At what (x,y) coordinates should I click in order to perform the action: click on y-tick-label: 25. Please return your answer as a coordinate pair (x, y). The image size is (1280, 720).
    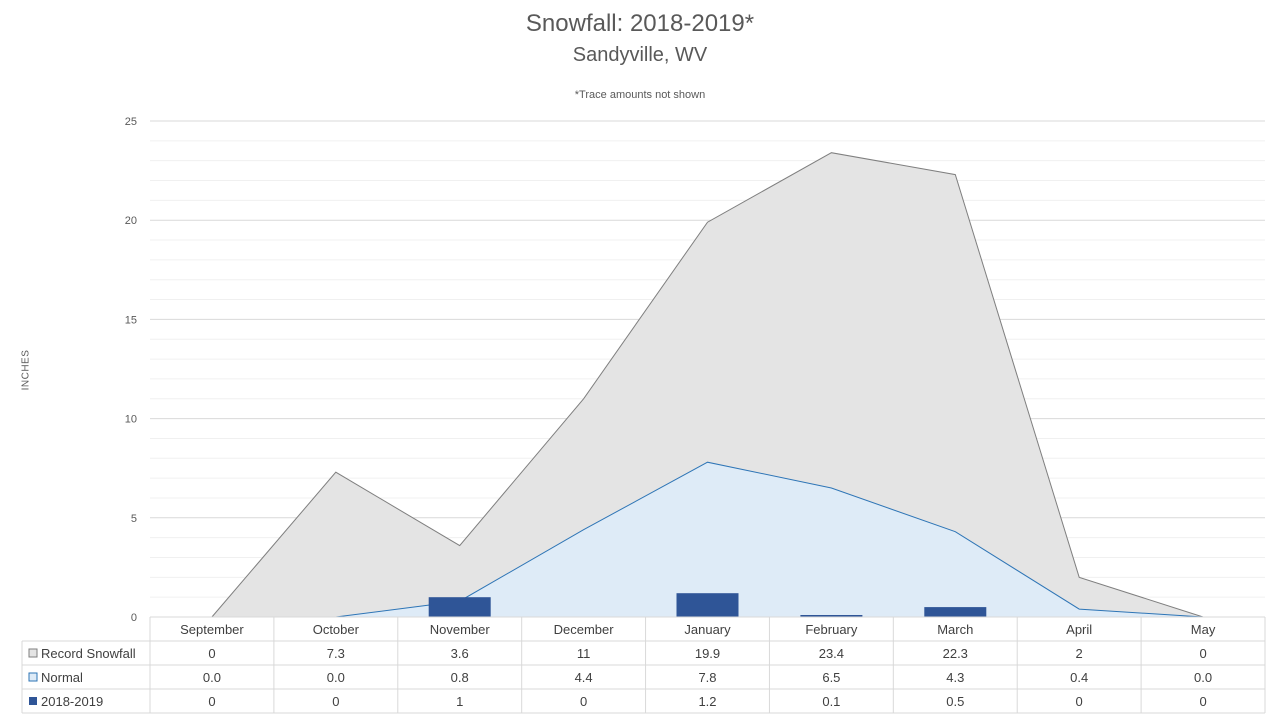
    Looking at the image, I should click on (131, 122).